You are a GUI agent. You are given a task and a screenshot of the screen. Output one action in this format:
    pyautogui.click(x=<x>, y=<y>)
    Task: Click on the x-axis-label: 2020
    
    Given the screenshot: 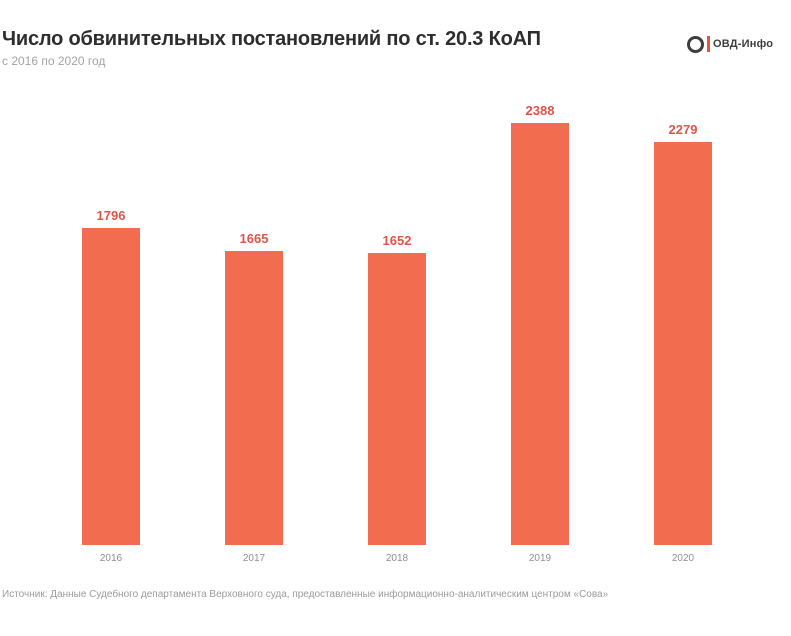 What is the action you would take?
    pyautogui.click(x=683, y=558)
    